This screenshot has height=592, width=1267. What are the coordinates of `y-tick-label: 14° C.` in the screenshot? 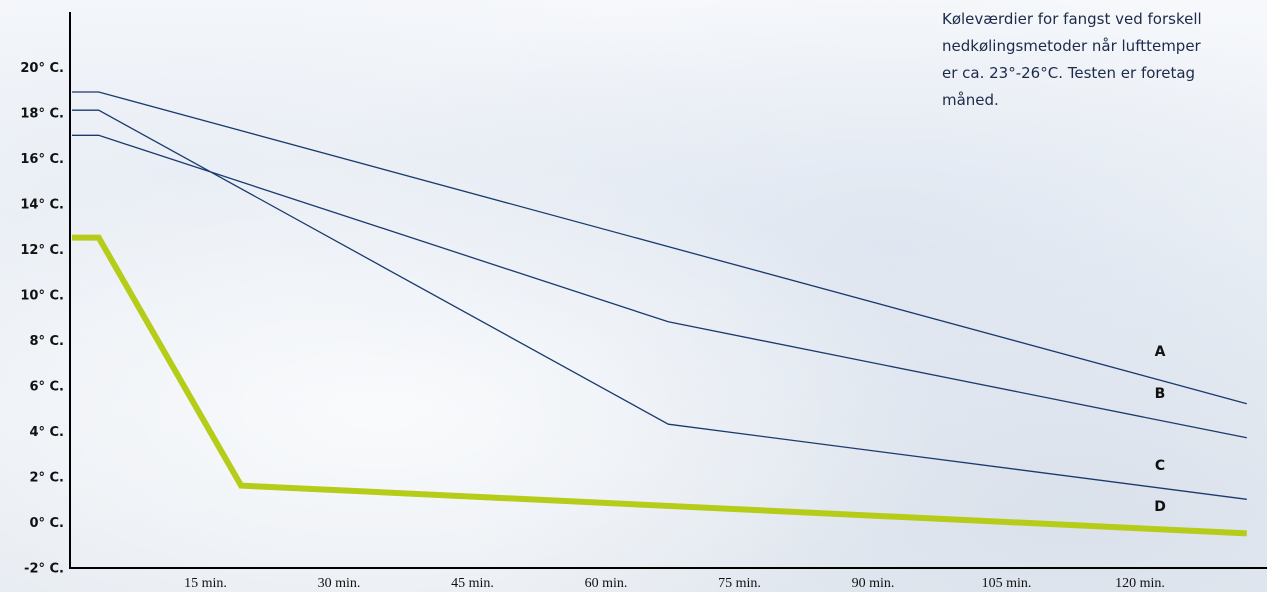 It's located at (42, 205).